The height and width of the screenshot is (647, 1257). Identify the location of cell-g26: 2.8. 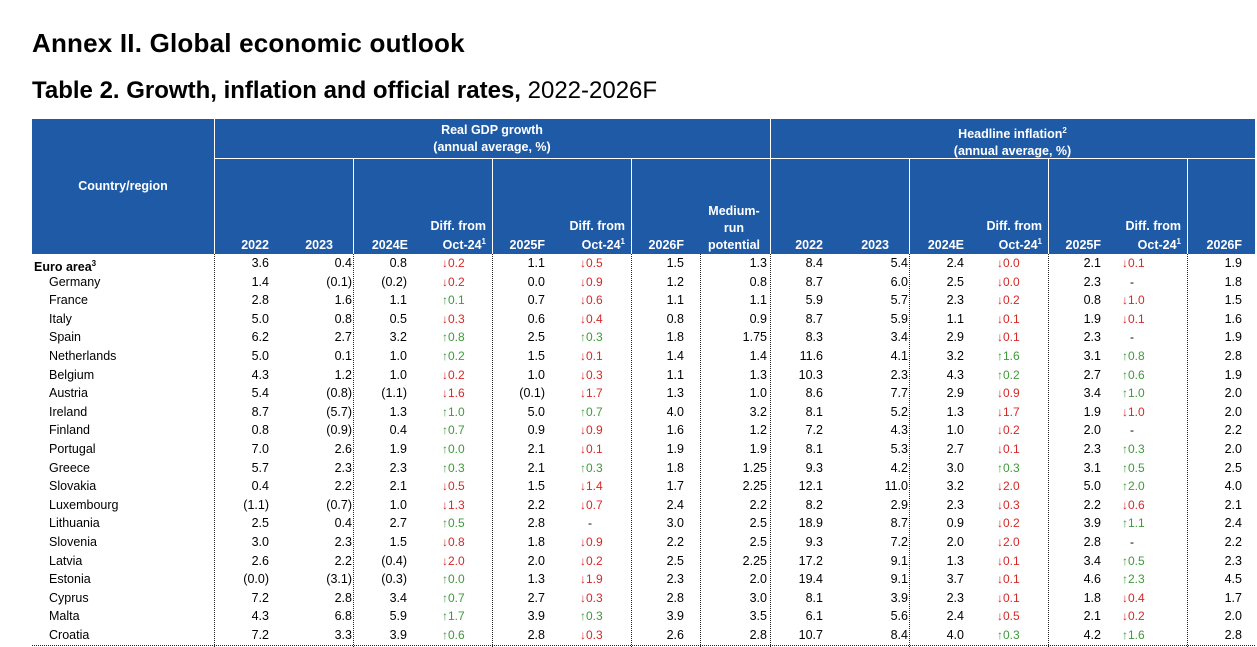
(675, 597).